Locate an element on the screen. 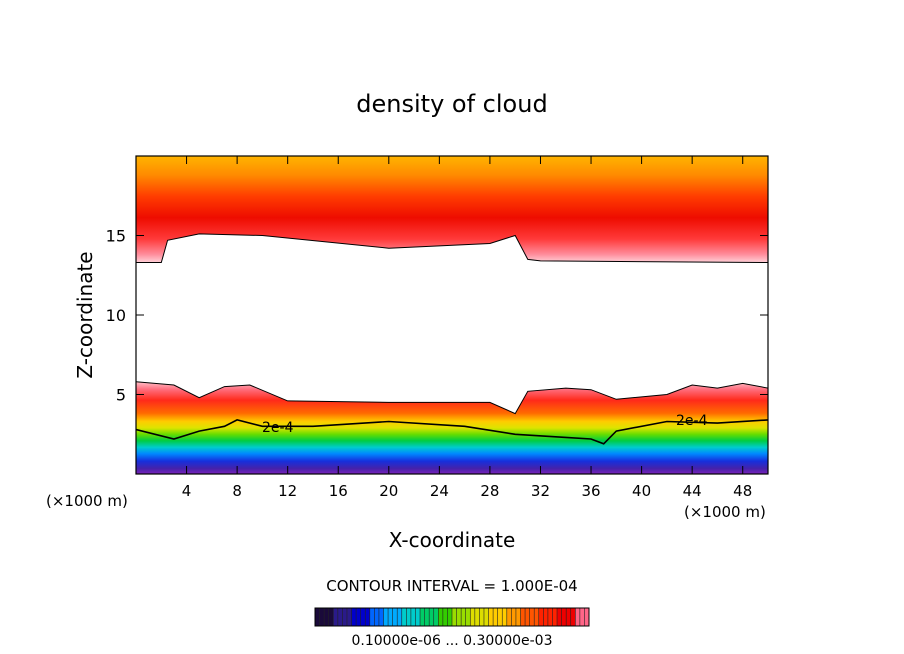  upper-cloud-edge is located at coordinates (452, 248).